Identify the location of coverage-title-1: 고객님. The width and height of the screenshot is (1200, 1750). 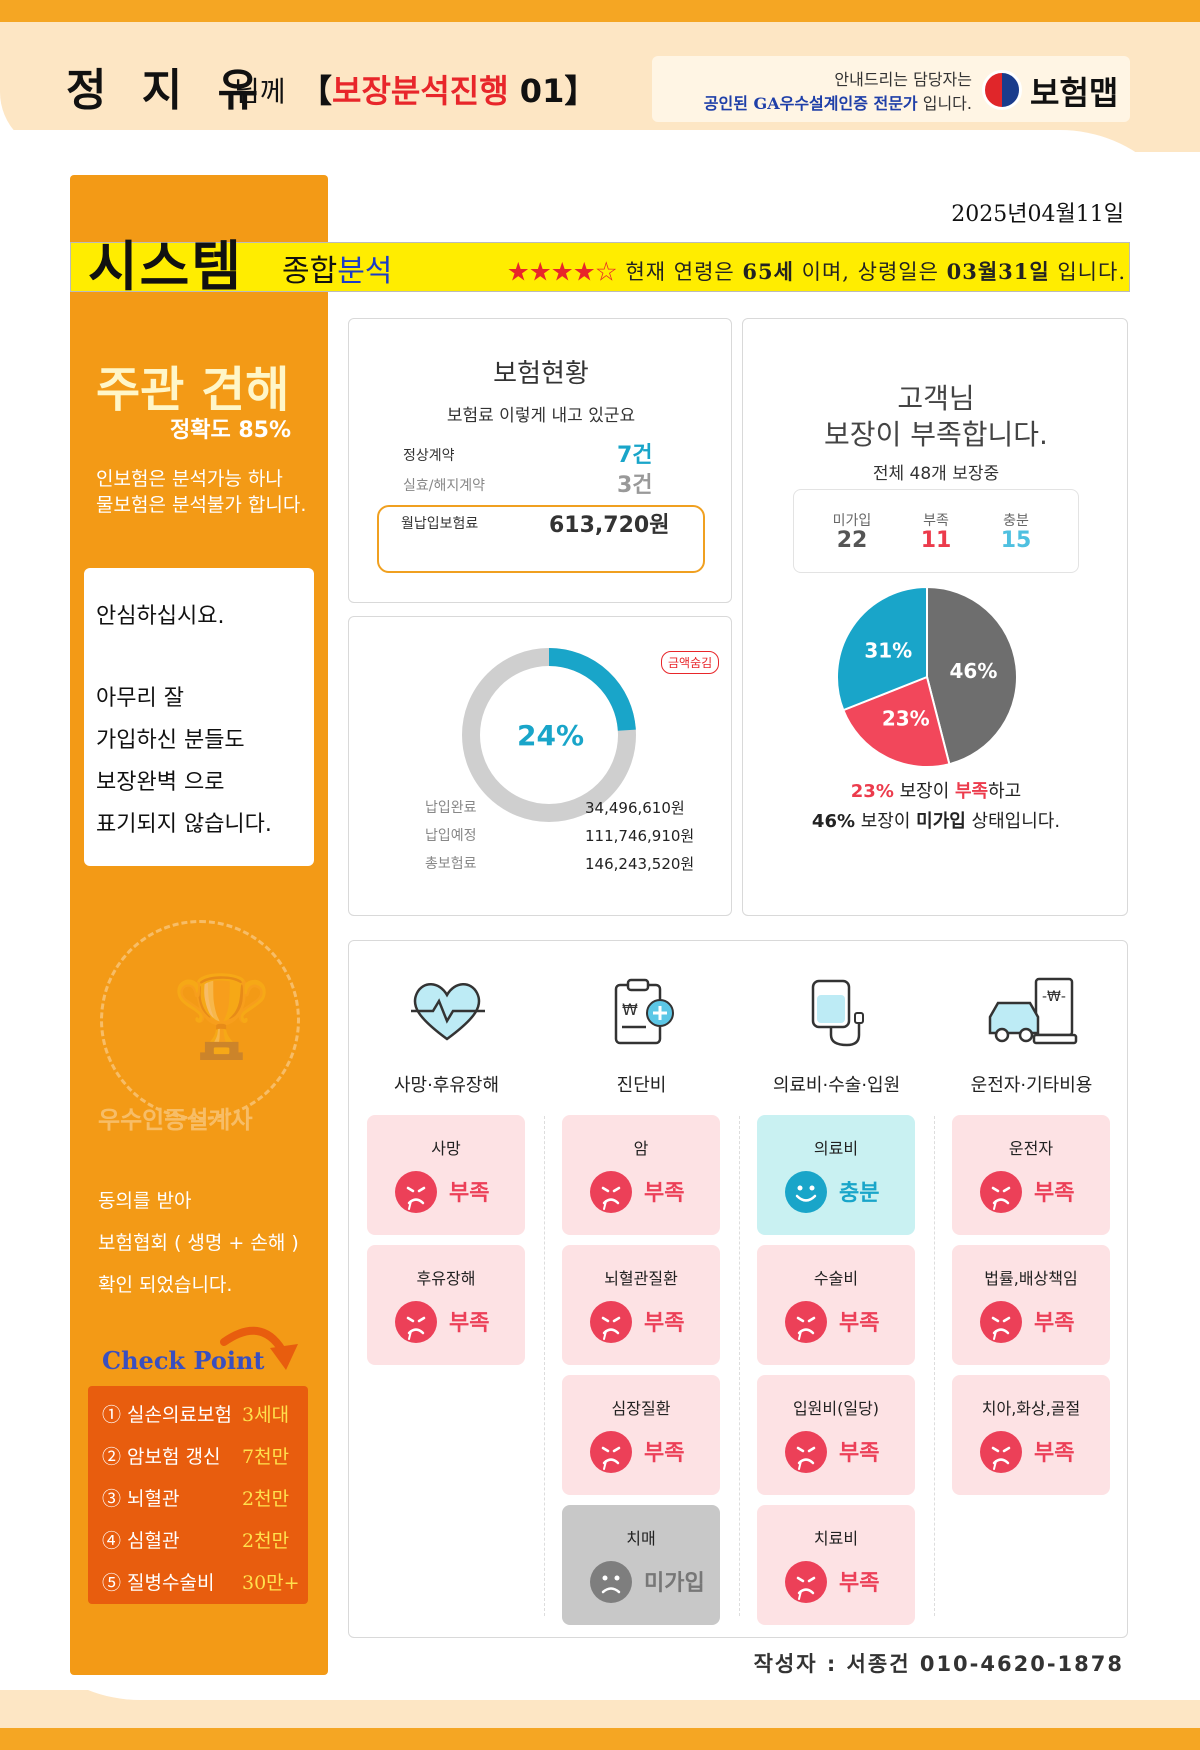
(936, 398).